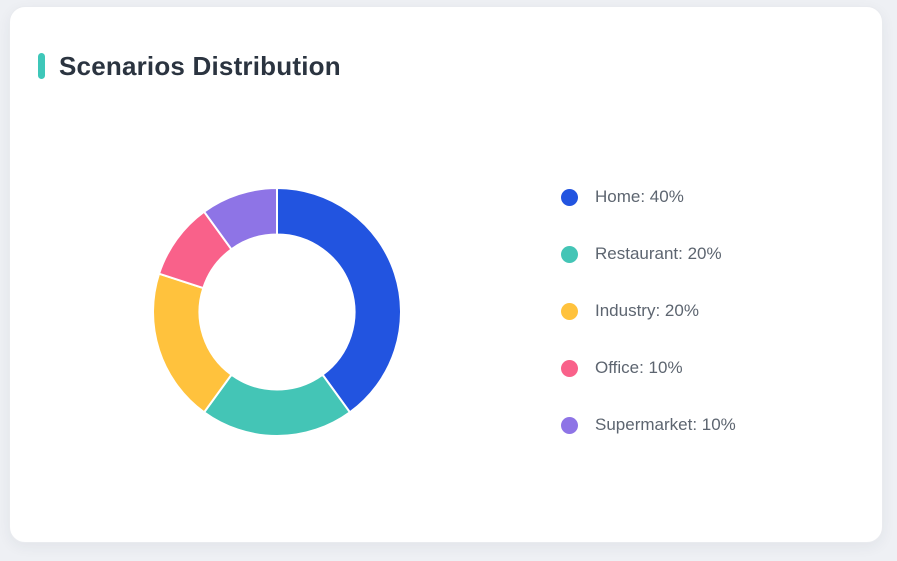  I want to click on legend-label: Industry: 20%, so click(647, 310).